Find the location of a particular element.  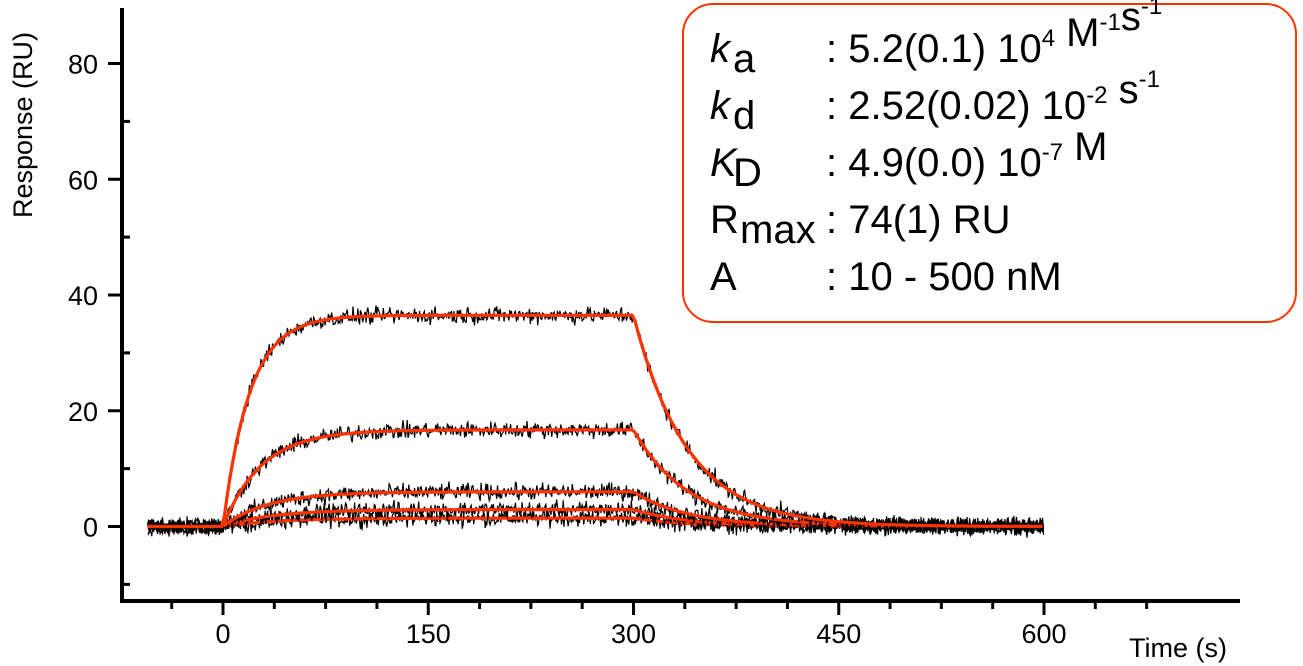

x-tick-label: 450 is located at coordinates (838, 634).